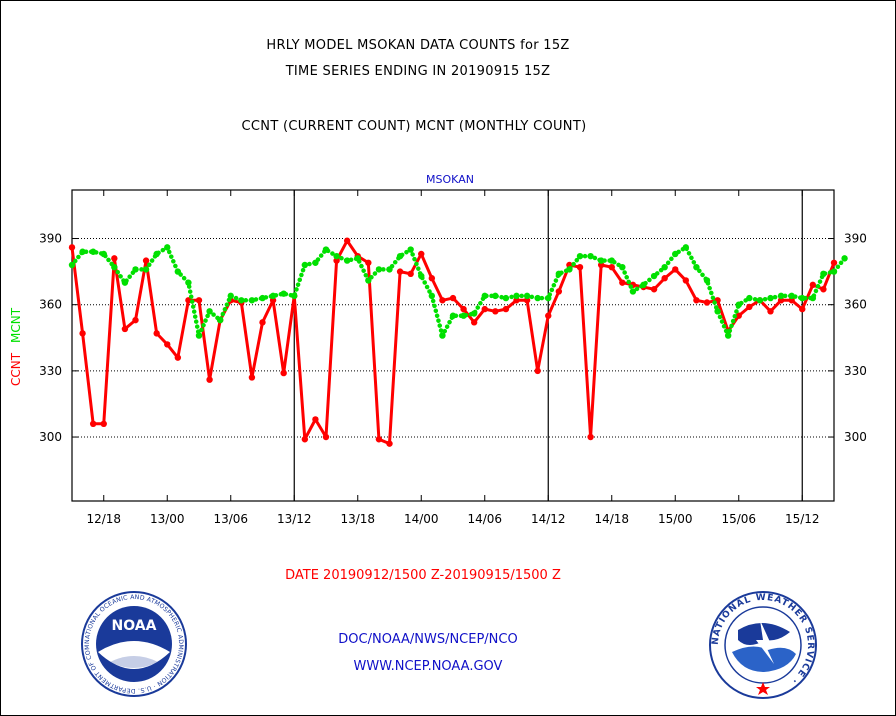  Describe the element at coordinates (421, 519) in the screenshot. I see `x-tick-label: 14/00` at that location.